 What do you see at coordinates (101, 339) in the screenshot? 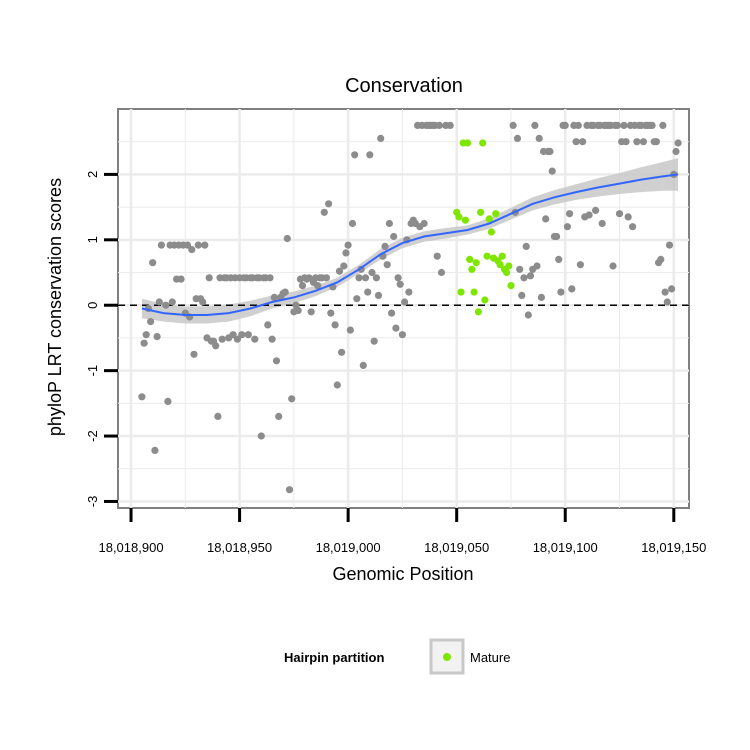
I see `y-axis: -3 -2 -1 0 1 2` at bounding box center [101, 339].